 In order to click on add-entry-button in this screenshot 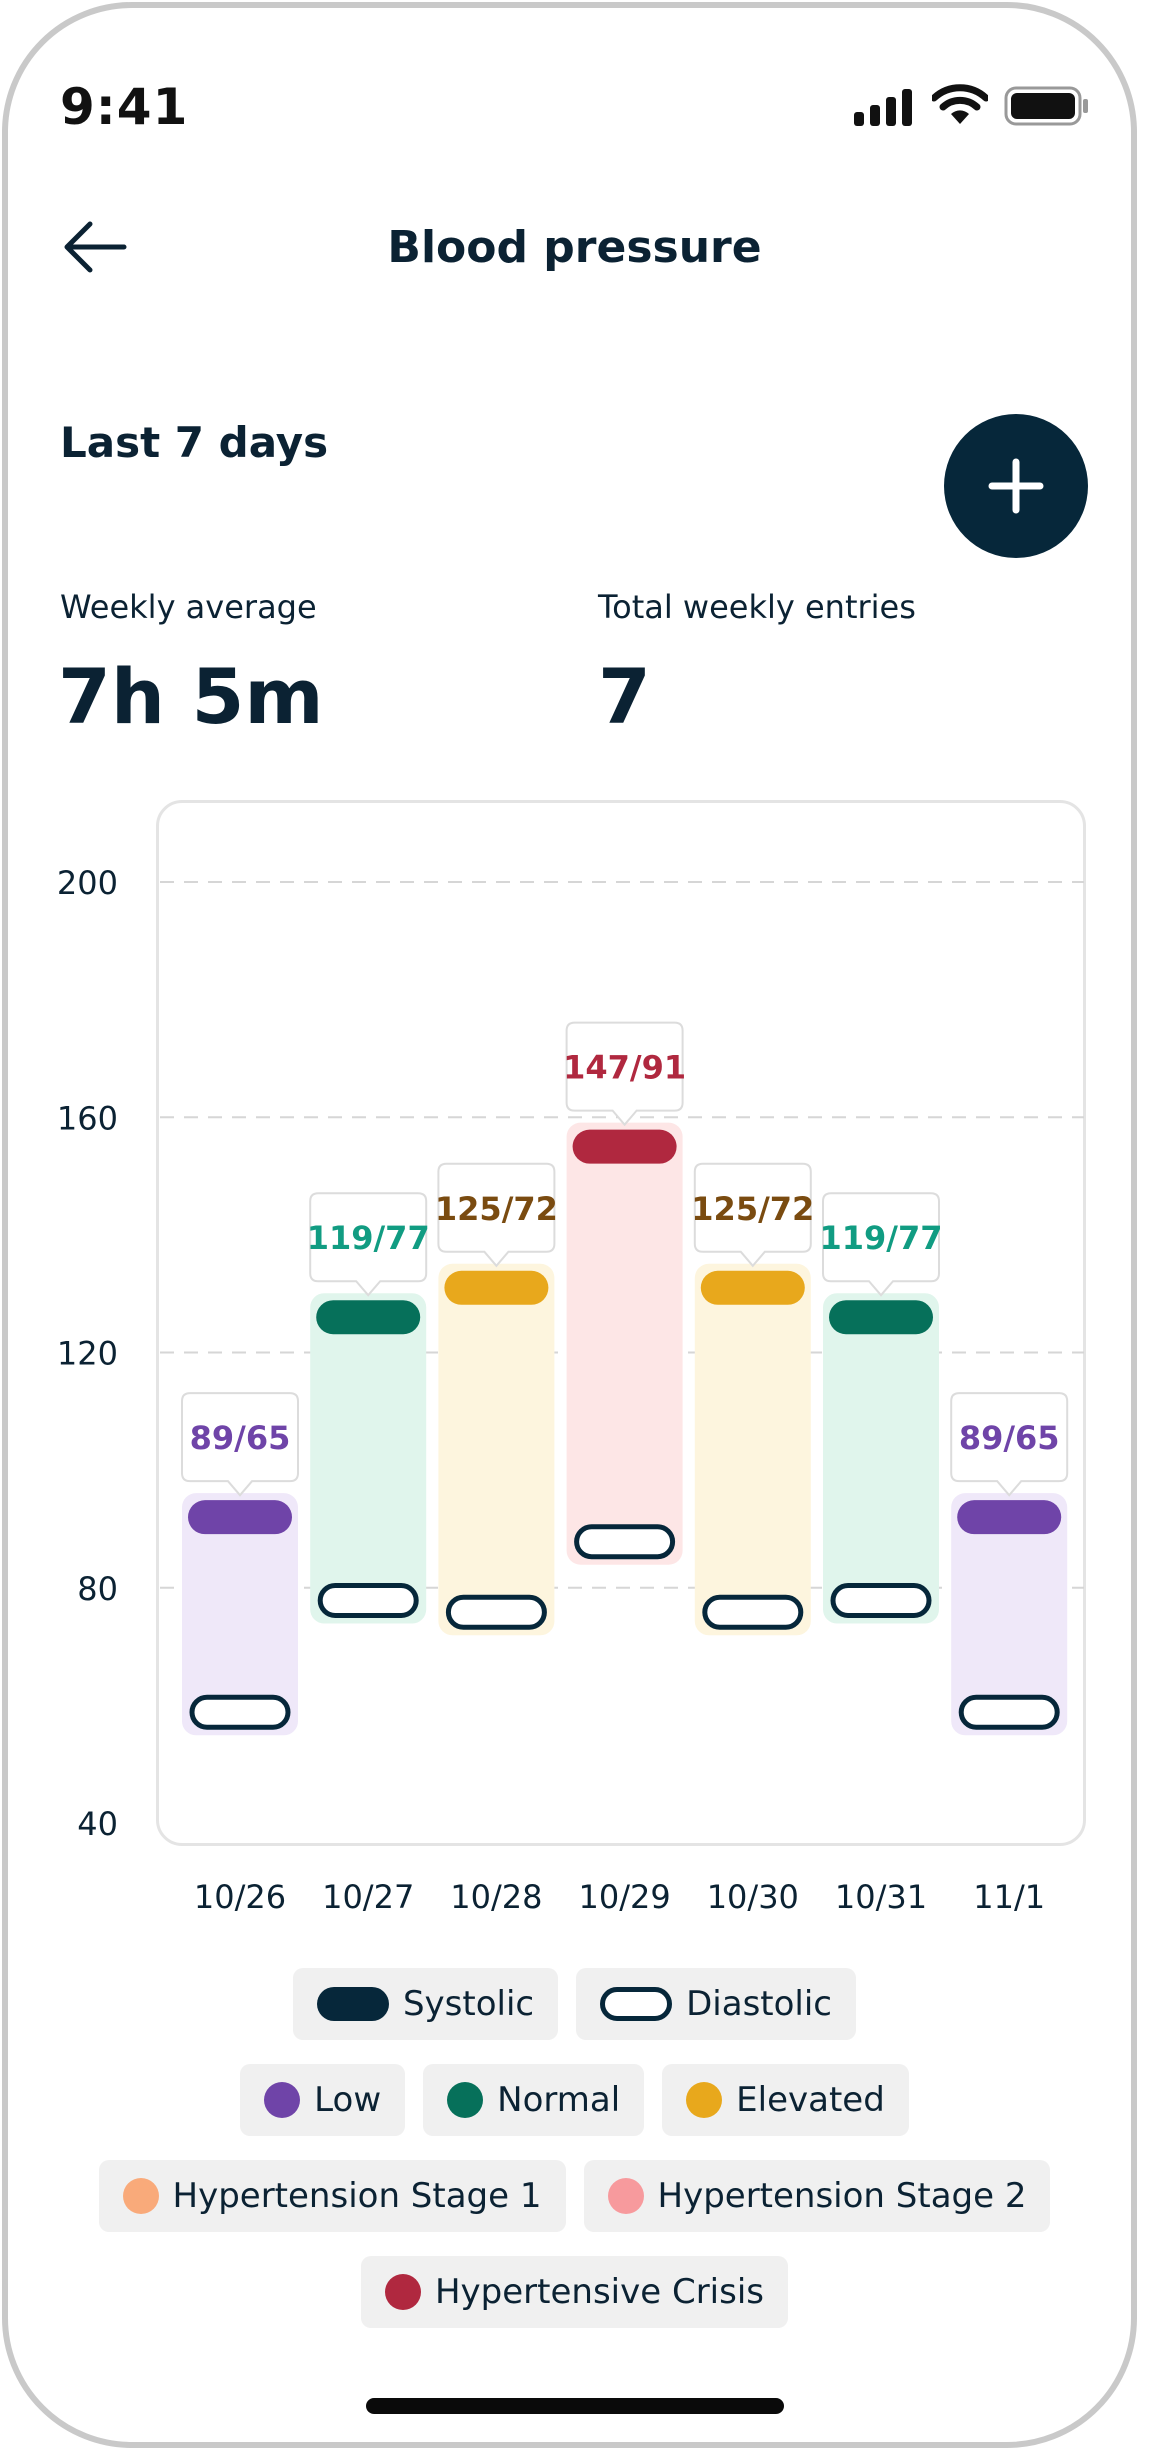, I will do `click(1016, 486)`.